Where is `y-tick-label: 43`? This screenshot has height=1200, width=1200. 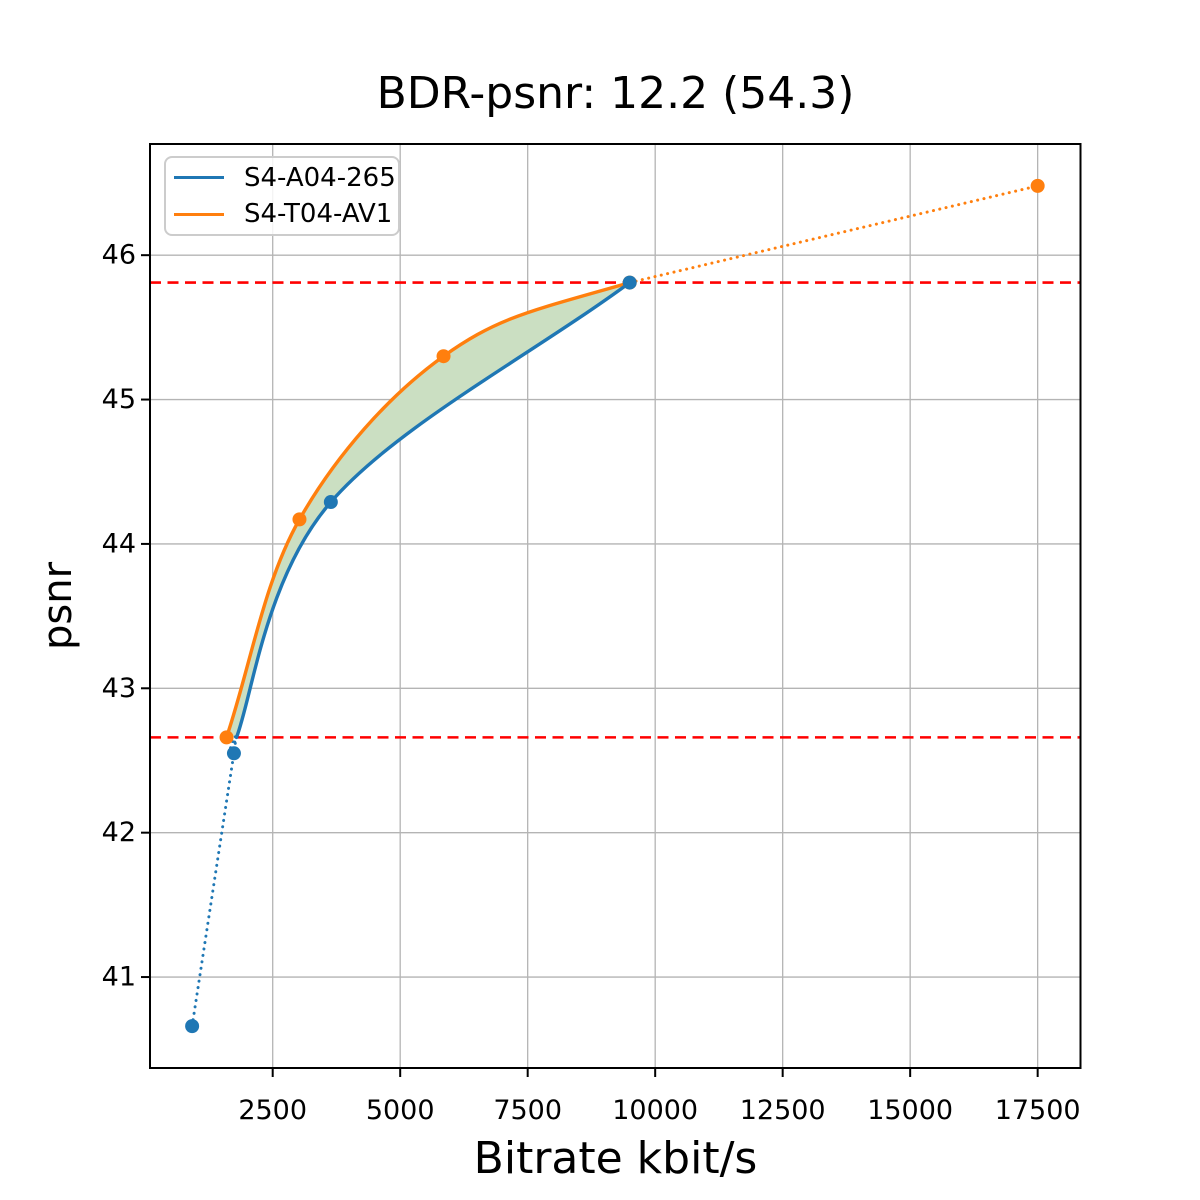
y-tick-label: 43 is located at coordinates (119, 688).